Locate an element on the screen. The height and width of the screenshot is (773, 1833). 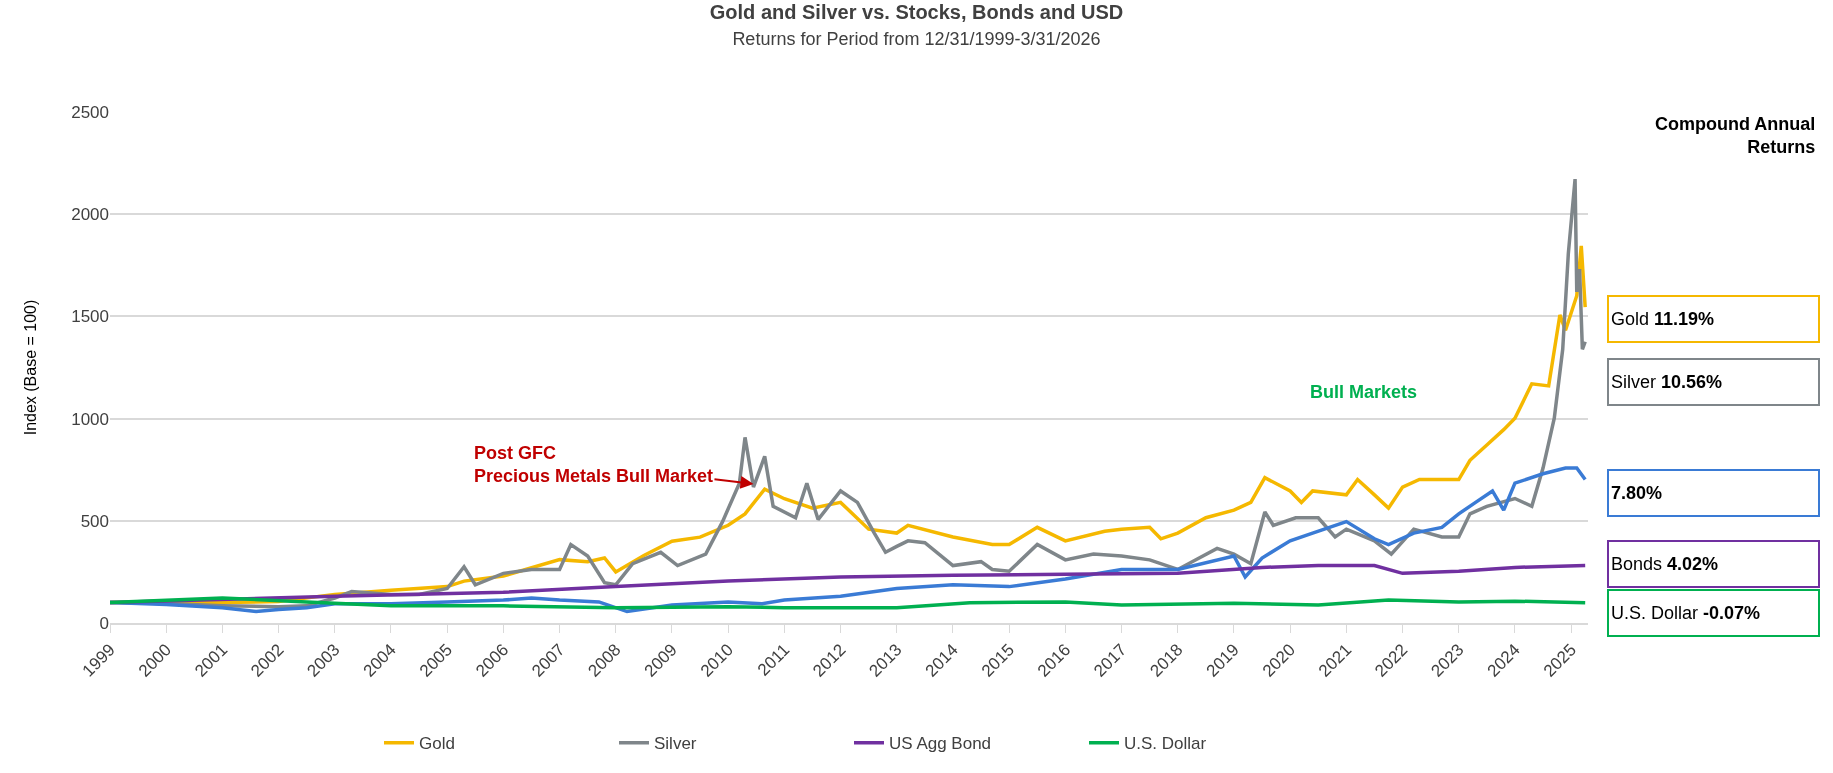
y-tick-label: 0 is located at coordinates (104, 623).